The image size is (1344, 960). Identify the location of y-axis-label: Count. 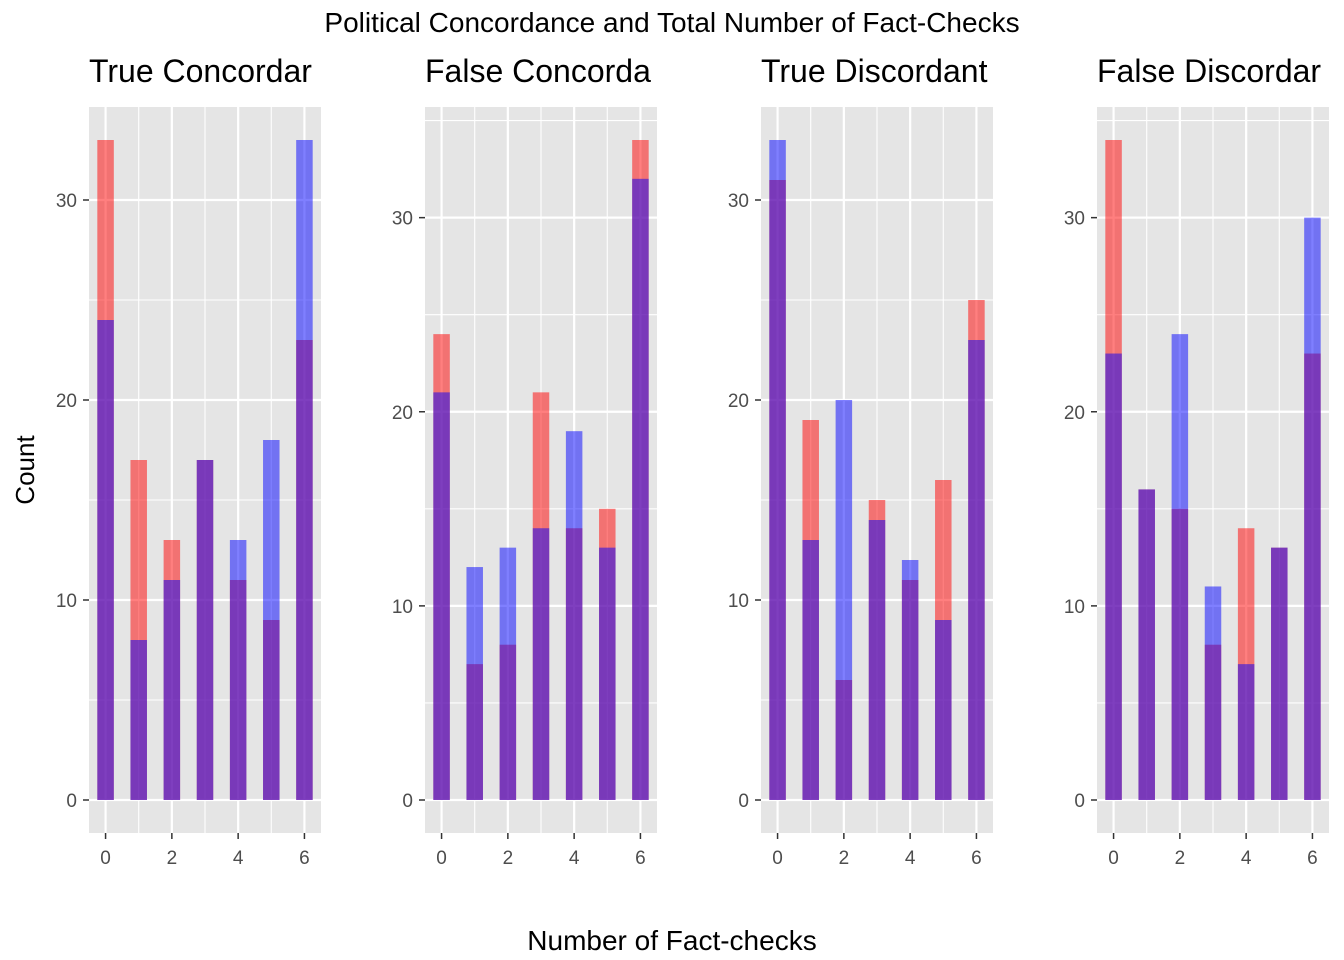
(25, 470).